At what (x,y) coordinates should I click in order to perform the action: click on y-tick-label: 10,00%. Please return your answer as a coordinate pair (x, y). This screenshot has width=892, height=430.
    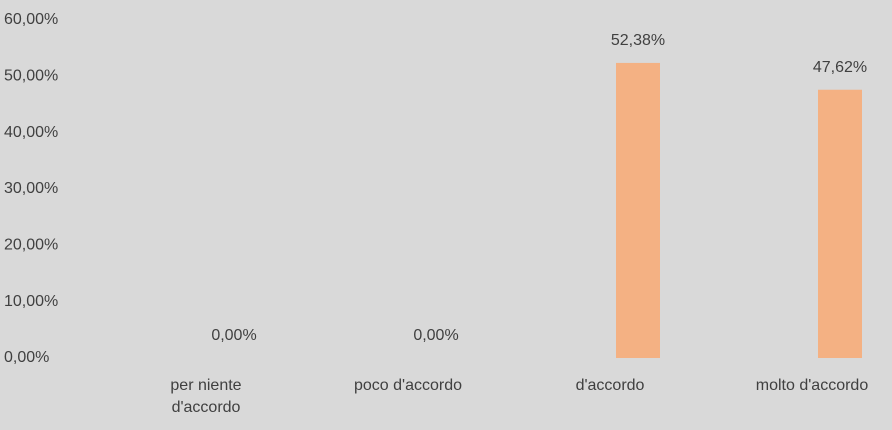
    Looking at the image, I should click on (31, 301).